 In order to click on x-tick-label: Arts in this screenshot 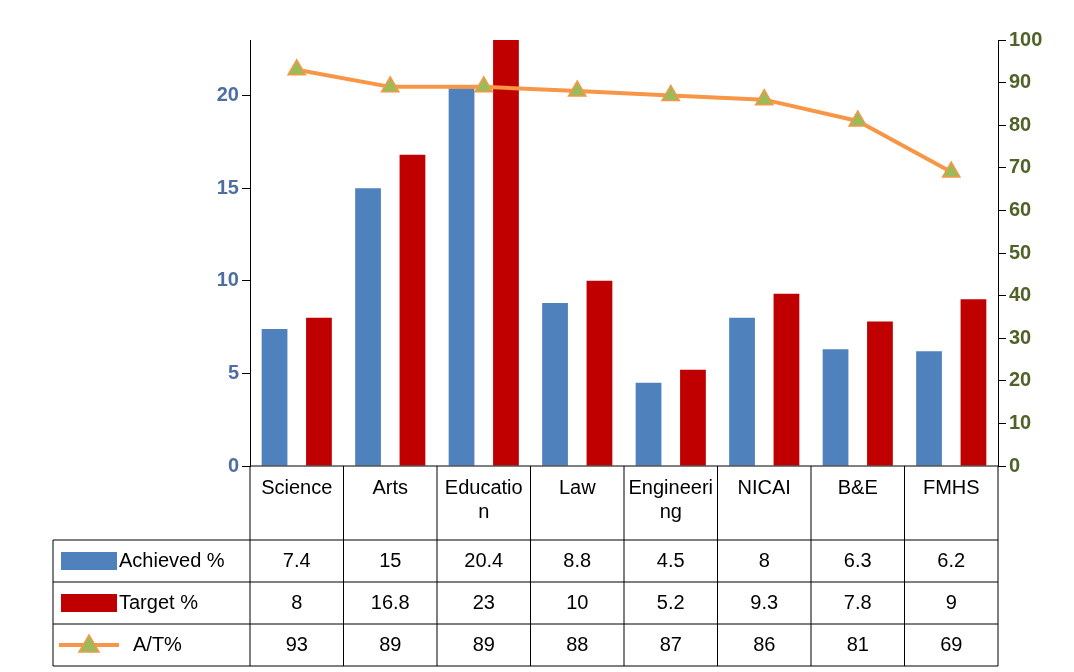, I will do `click(390, 486)`.